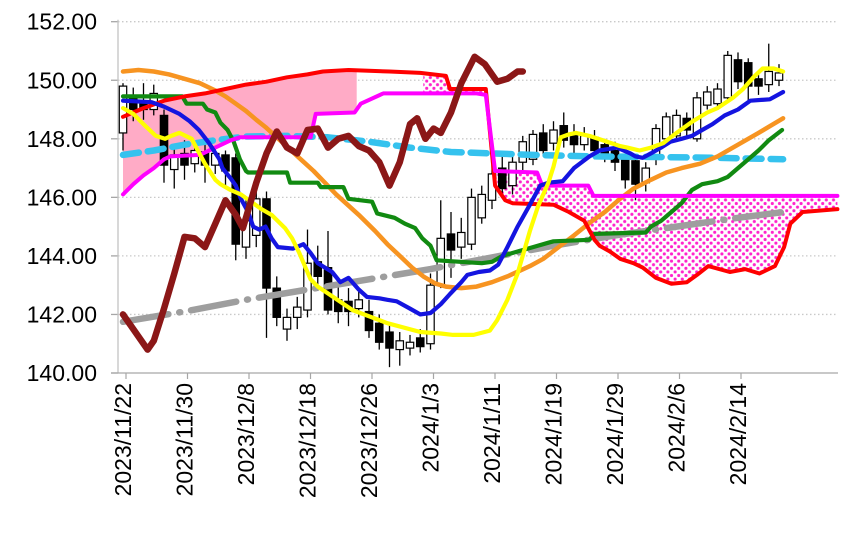 This screenshot has height=540, width=844. Describe the element at coordinates (123, 439) in the screenshot. I see `x-axis-tick-label: 2023/11/22` at that location.